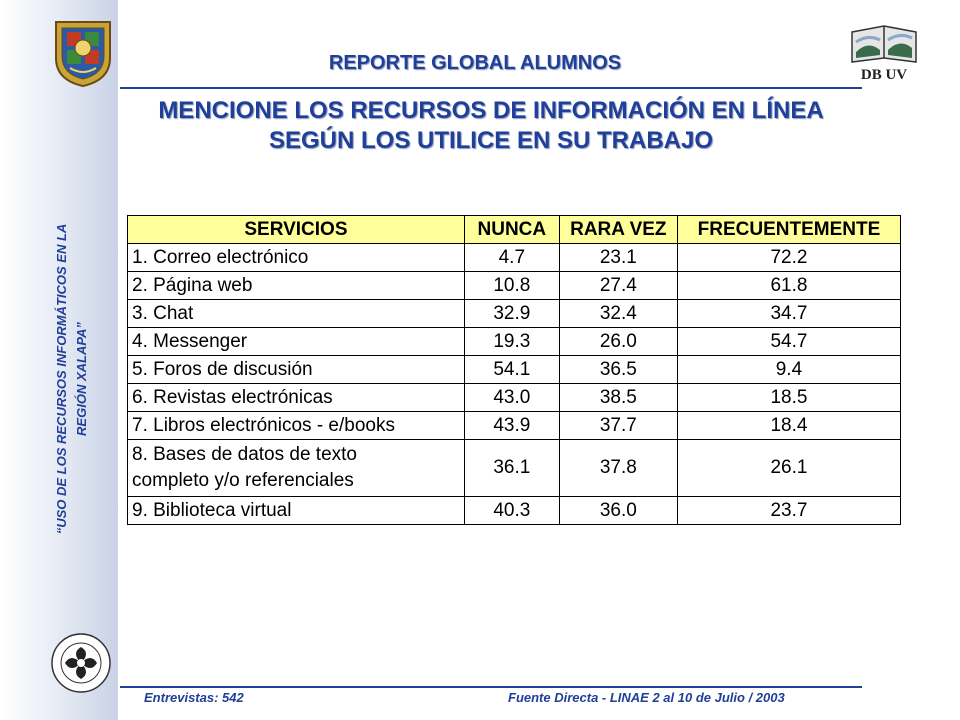  I want to click on frecuentemente-cell: 54.7, so click(789, 341).